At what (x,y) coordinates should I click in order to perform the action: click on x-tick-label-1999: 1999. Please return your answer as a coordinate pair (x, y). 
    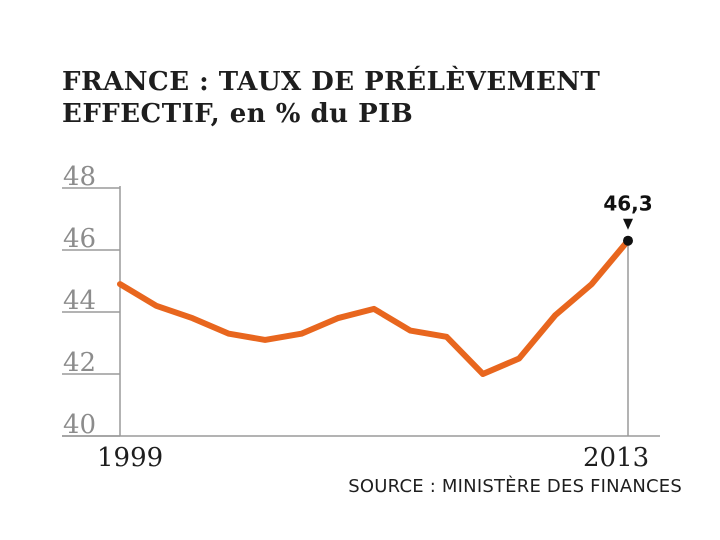
    Looking at the image, I should click on (130, 458).